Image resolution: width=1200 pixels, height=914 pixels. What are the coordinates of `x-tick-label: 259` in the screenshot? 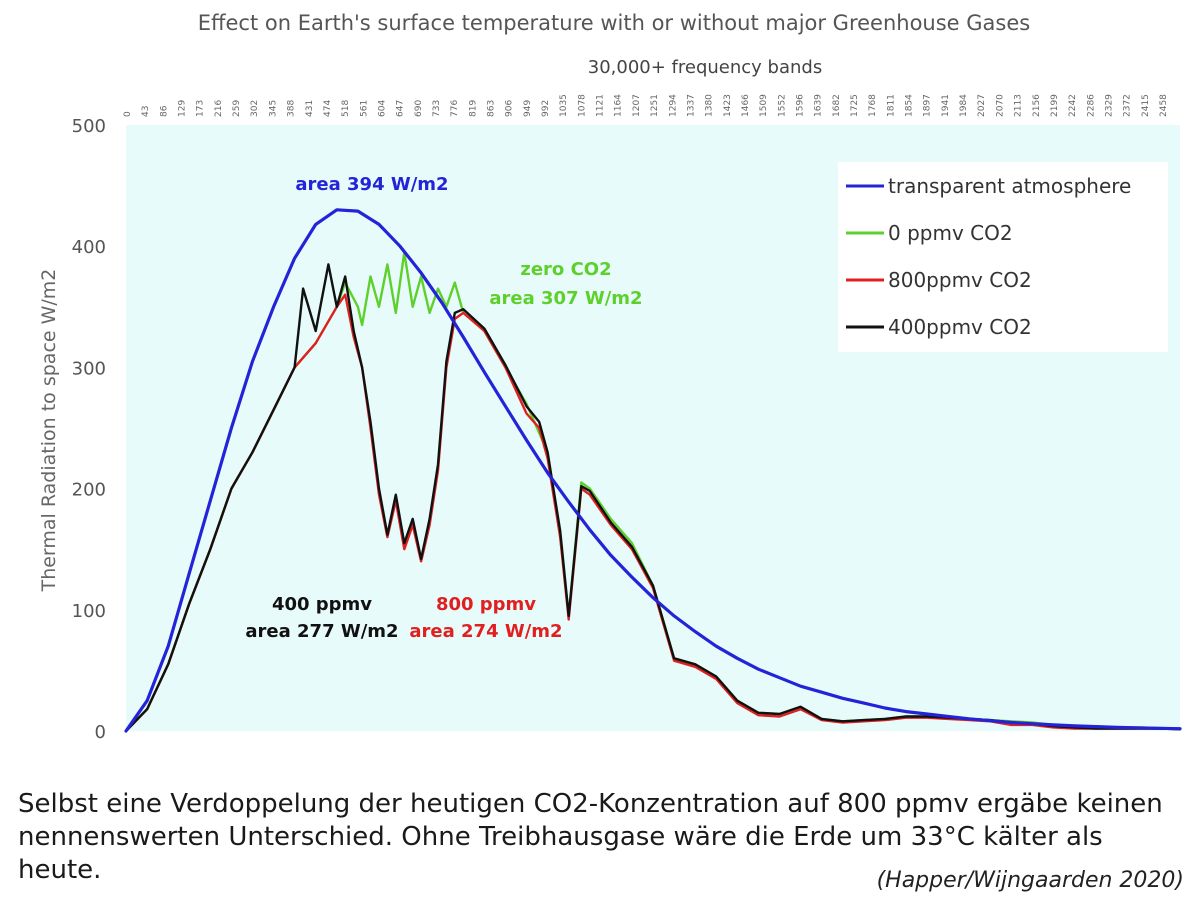 It's located at (237, 108).